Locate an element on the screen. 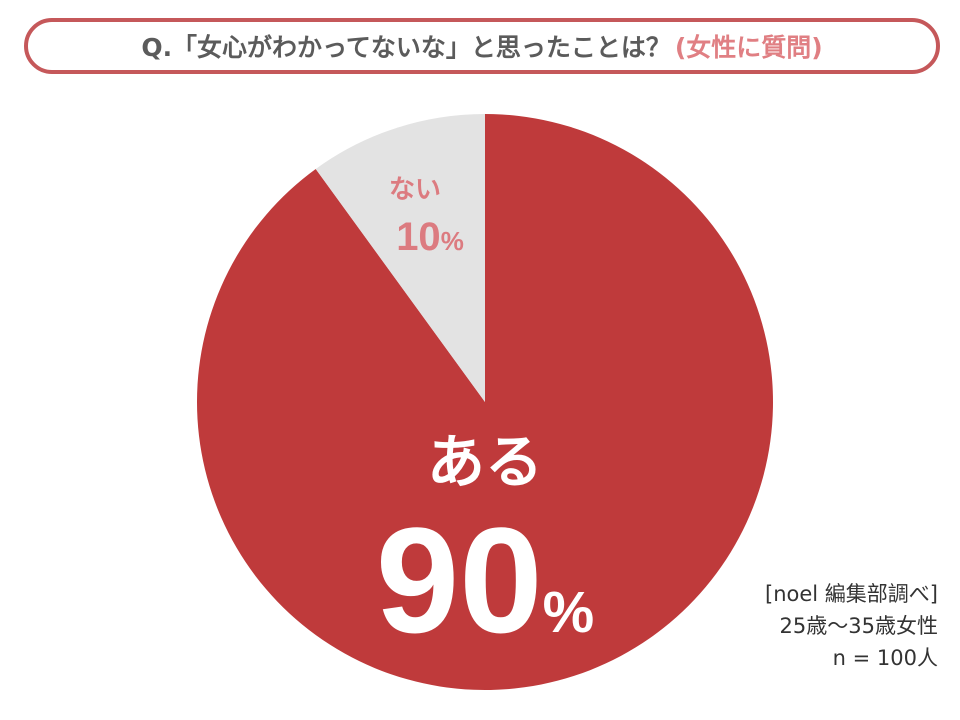 This screenshot has width=960, height=720. slice-label-aru: ある is located at coordinates (485, 462).